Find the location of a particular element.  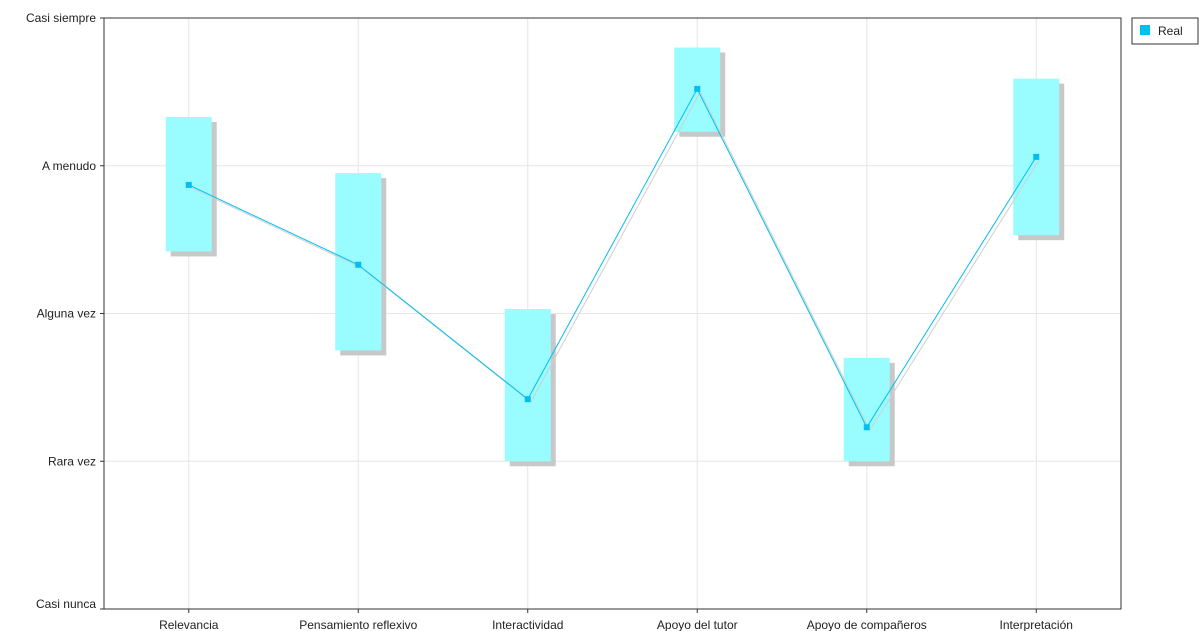

legend-swatch is located at coordinates (1145, 30).